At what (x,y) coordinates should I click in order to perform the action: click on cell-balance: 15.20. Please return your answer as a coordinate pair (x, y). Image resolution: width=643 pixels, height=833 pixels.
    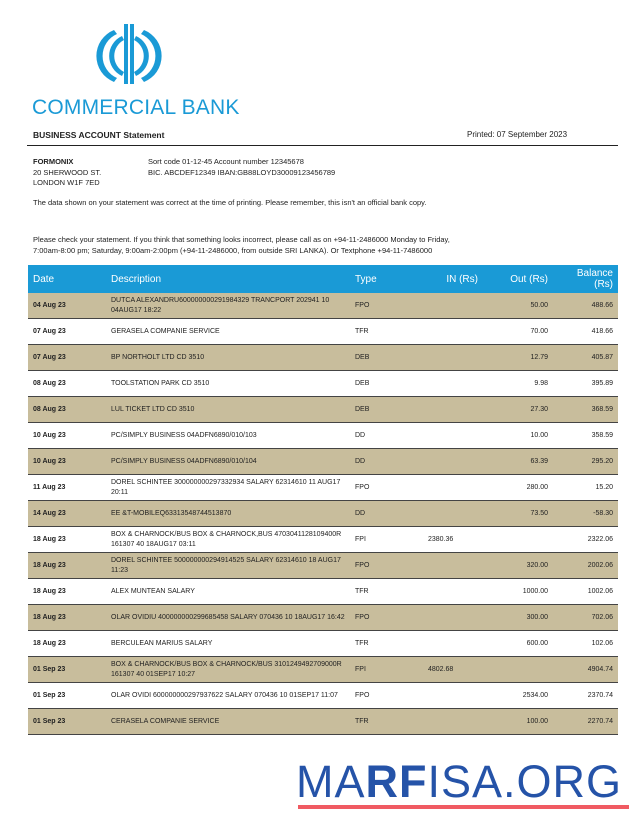
    Looking at the image, I should click on (585, 487).